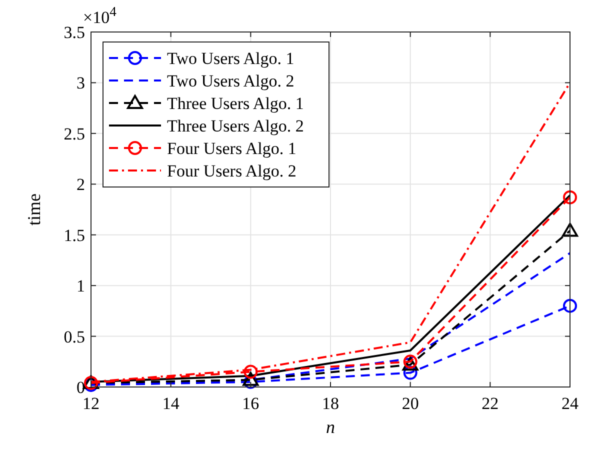 This screenshot has width=589, height=451. What do you see at coordinates (91, 403) in the screenshot?
I see `x-tick-label: 12` at bounding box center [91, 403].